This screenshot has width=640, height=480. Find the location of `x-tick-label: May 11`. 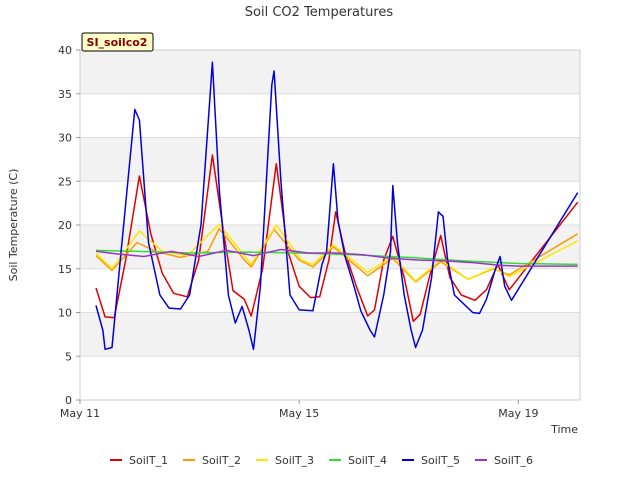

x-tick-label: May 11 is located at coordinates (80, 413).